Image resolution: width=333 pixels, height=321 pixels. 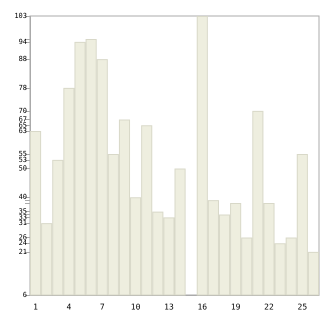 I want to click on x-tick-label: 13, so click(x=169, y=307).